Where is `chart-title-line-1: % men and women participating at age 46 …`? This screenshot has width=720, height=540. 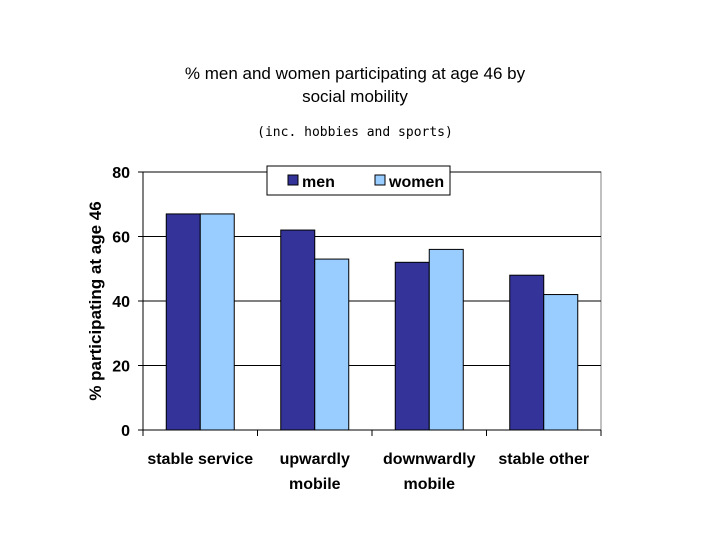 chart-title-line-1: % men and women participating at age 46 … is located at coordinates (355, 73).